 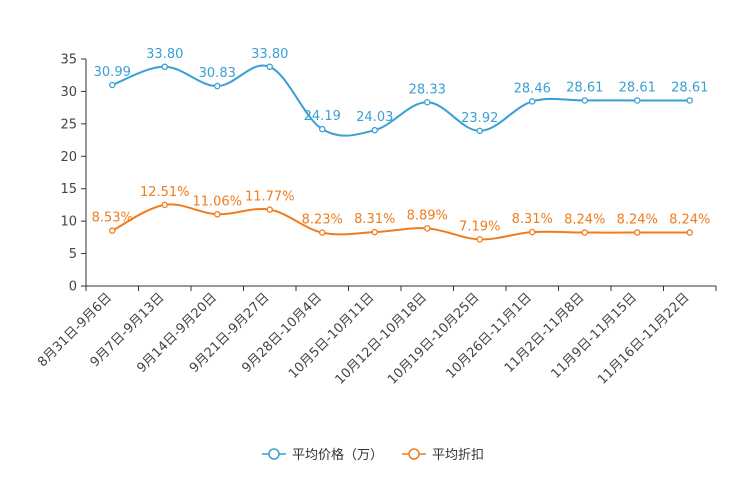 I want to click on data-label: 12.51%, so click(x=165, y=192).